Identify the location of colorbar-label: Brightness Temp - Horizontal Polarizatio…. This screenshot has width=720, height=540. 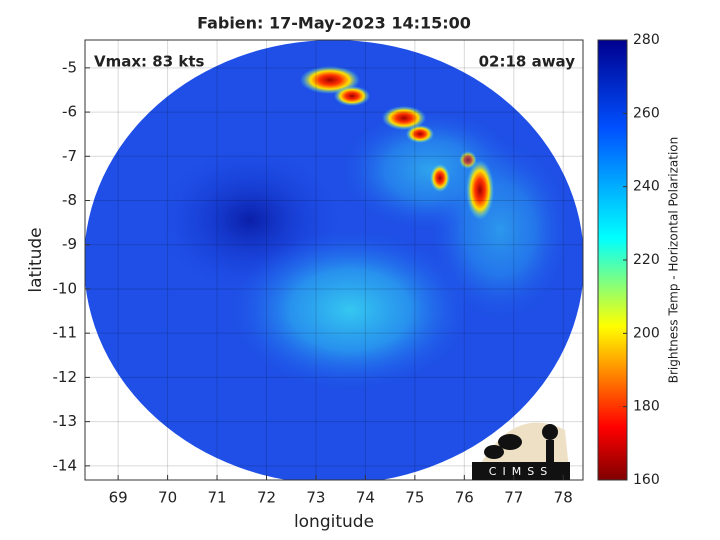
(674, 260).